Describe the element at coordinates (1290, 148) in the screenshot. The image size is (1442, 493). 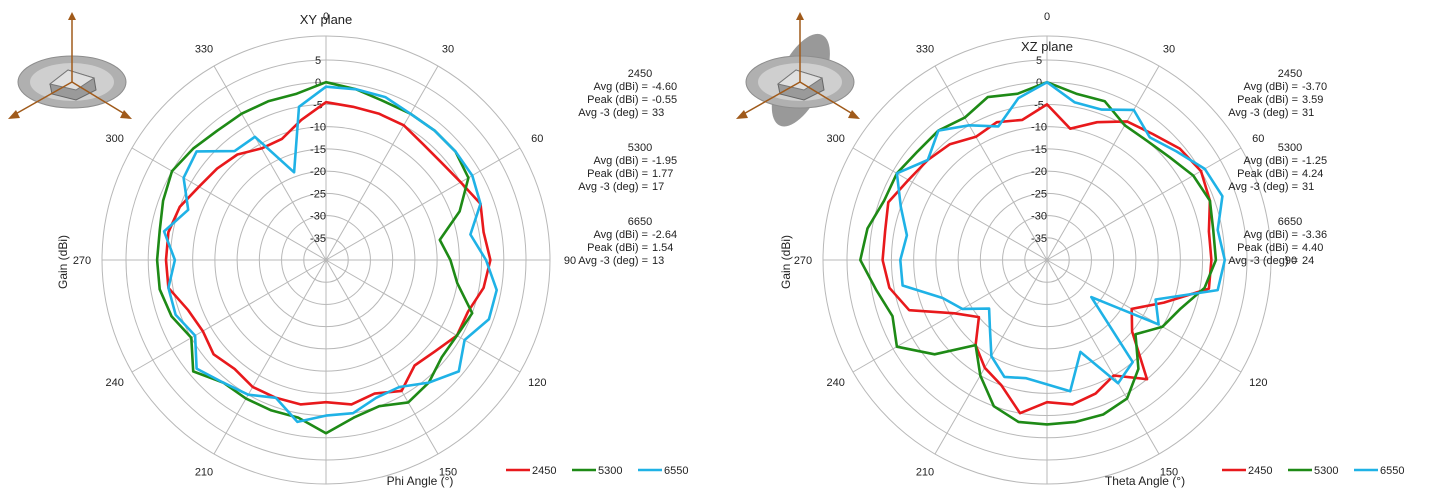
I see `stats-heading: 5300` at that location.